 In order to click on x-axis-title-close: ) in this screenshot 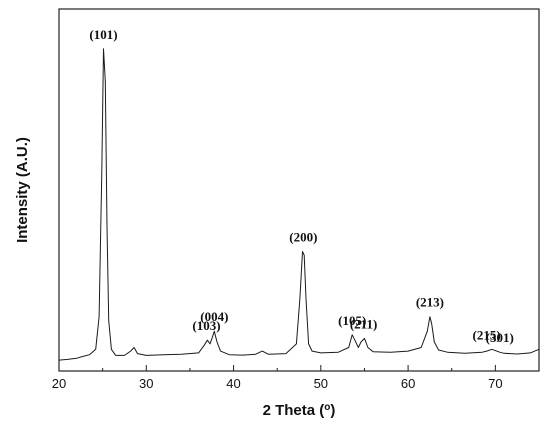, I will do `click(332, 410)`.